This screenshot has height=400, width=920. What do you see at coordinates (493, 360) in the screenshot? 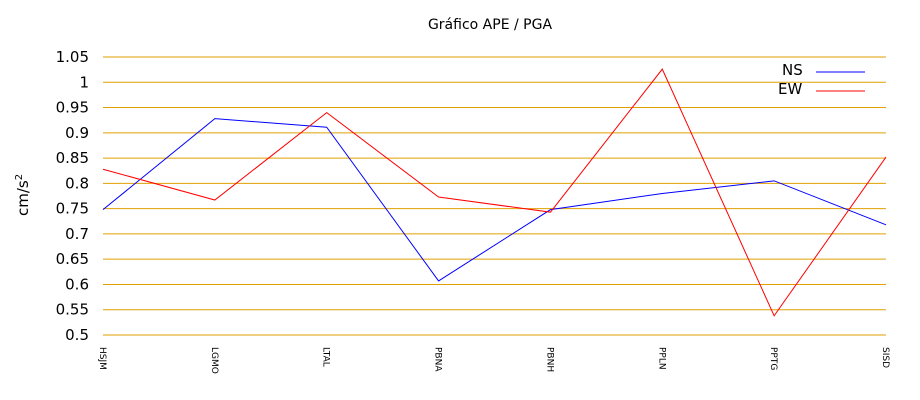
I see `x-tick-labels: HSJM LGMO LTAL PBNA PBNH PPLN PPTG SISD` at bounding box center [493, 360].